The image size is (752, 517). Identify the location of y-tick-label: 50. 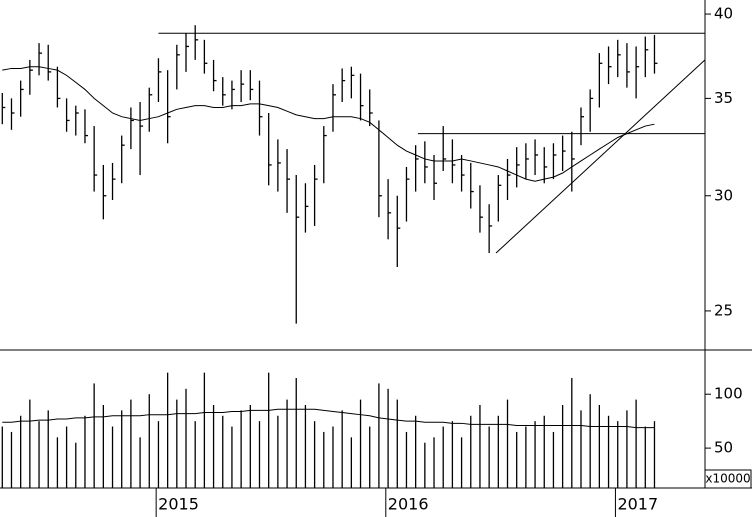
(723, 448).